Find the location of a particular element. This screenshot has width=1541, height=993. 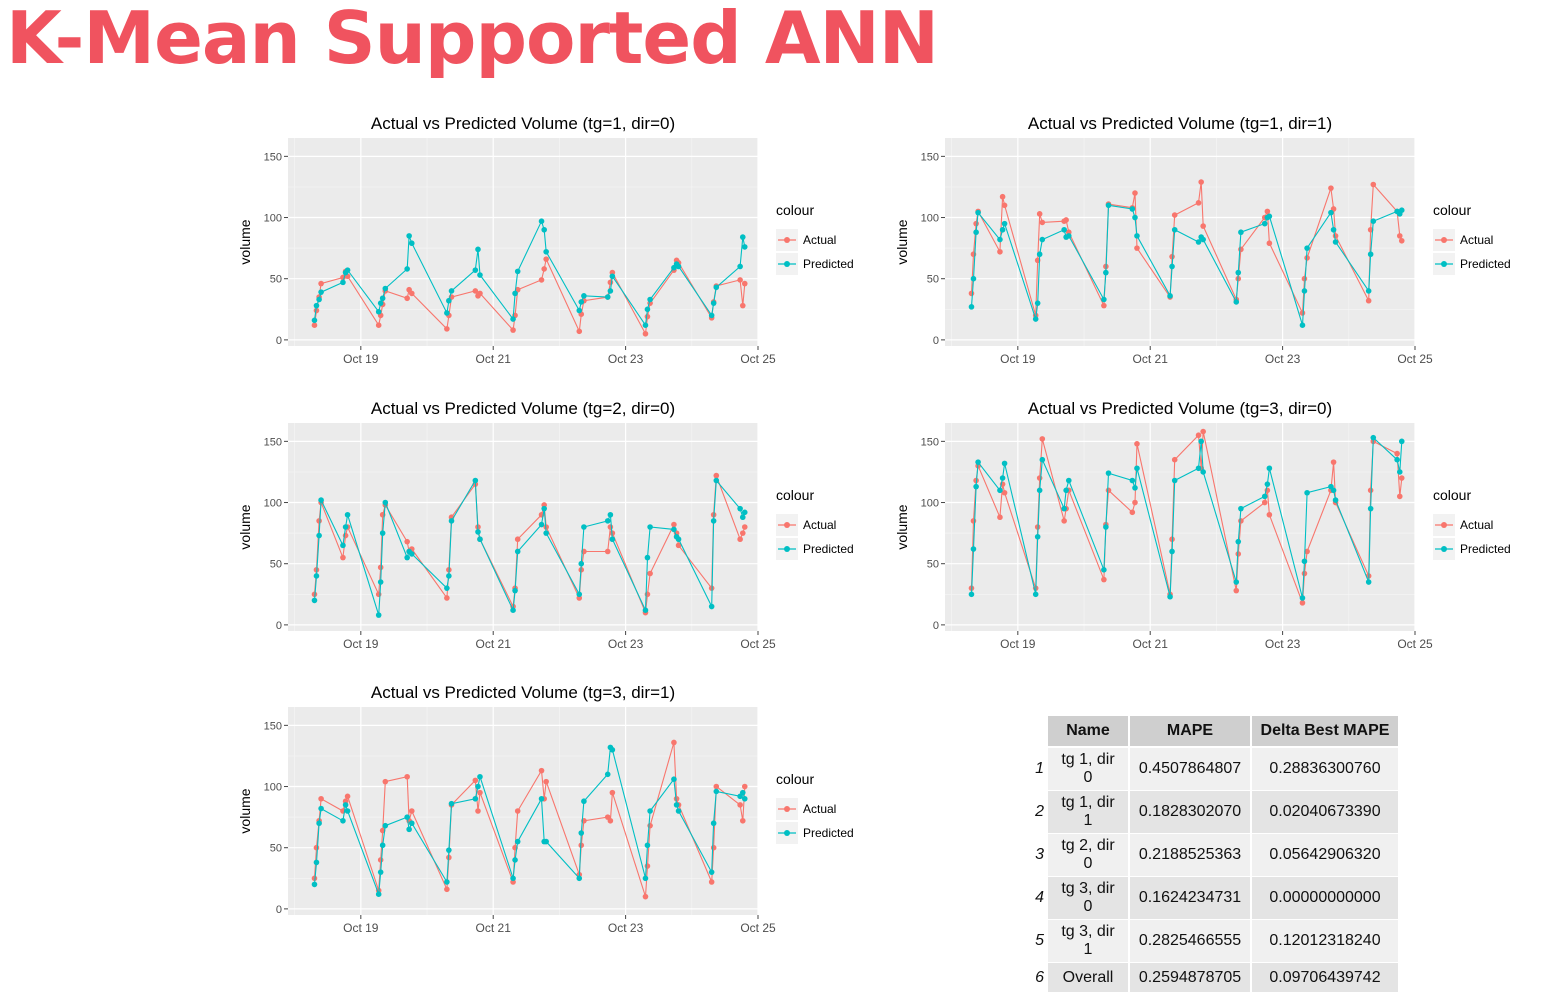

x-tick-label: Oct 21 is located at coordinates (1151, 644).